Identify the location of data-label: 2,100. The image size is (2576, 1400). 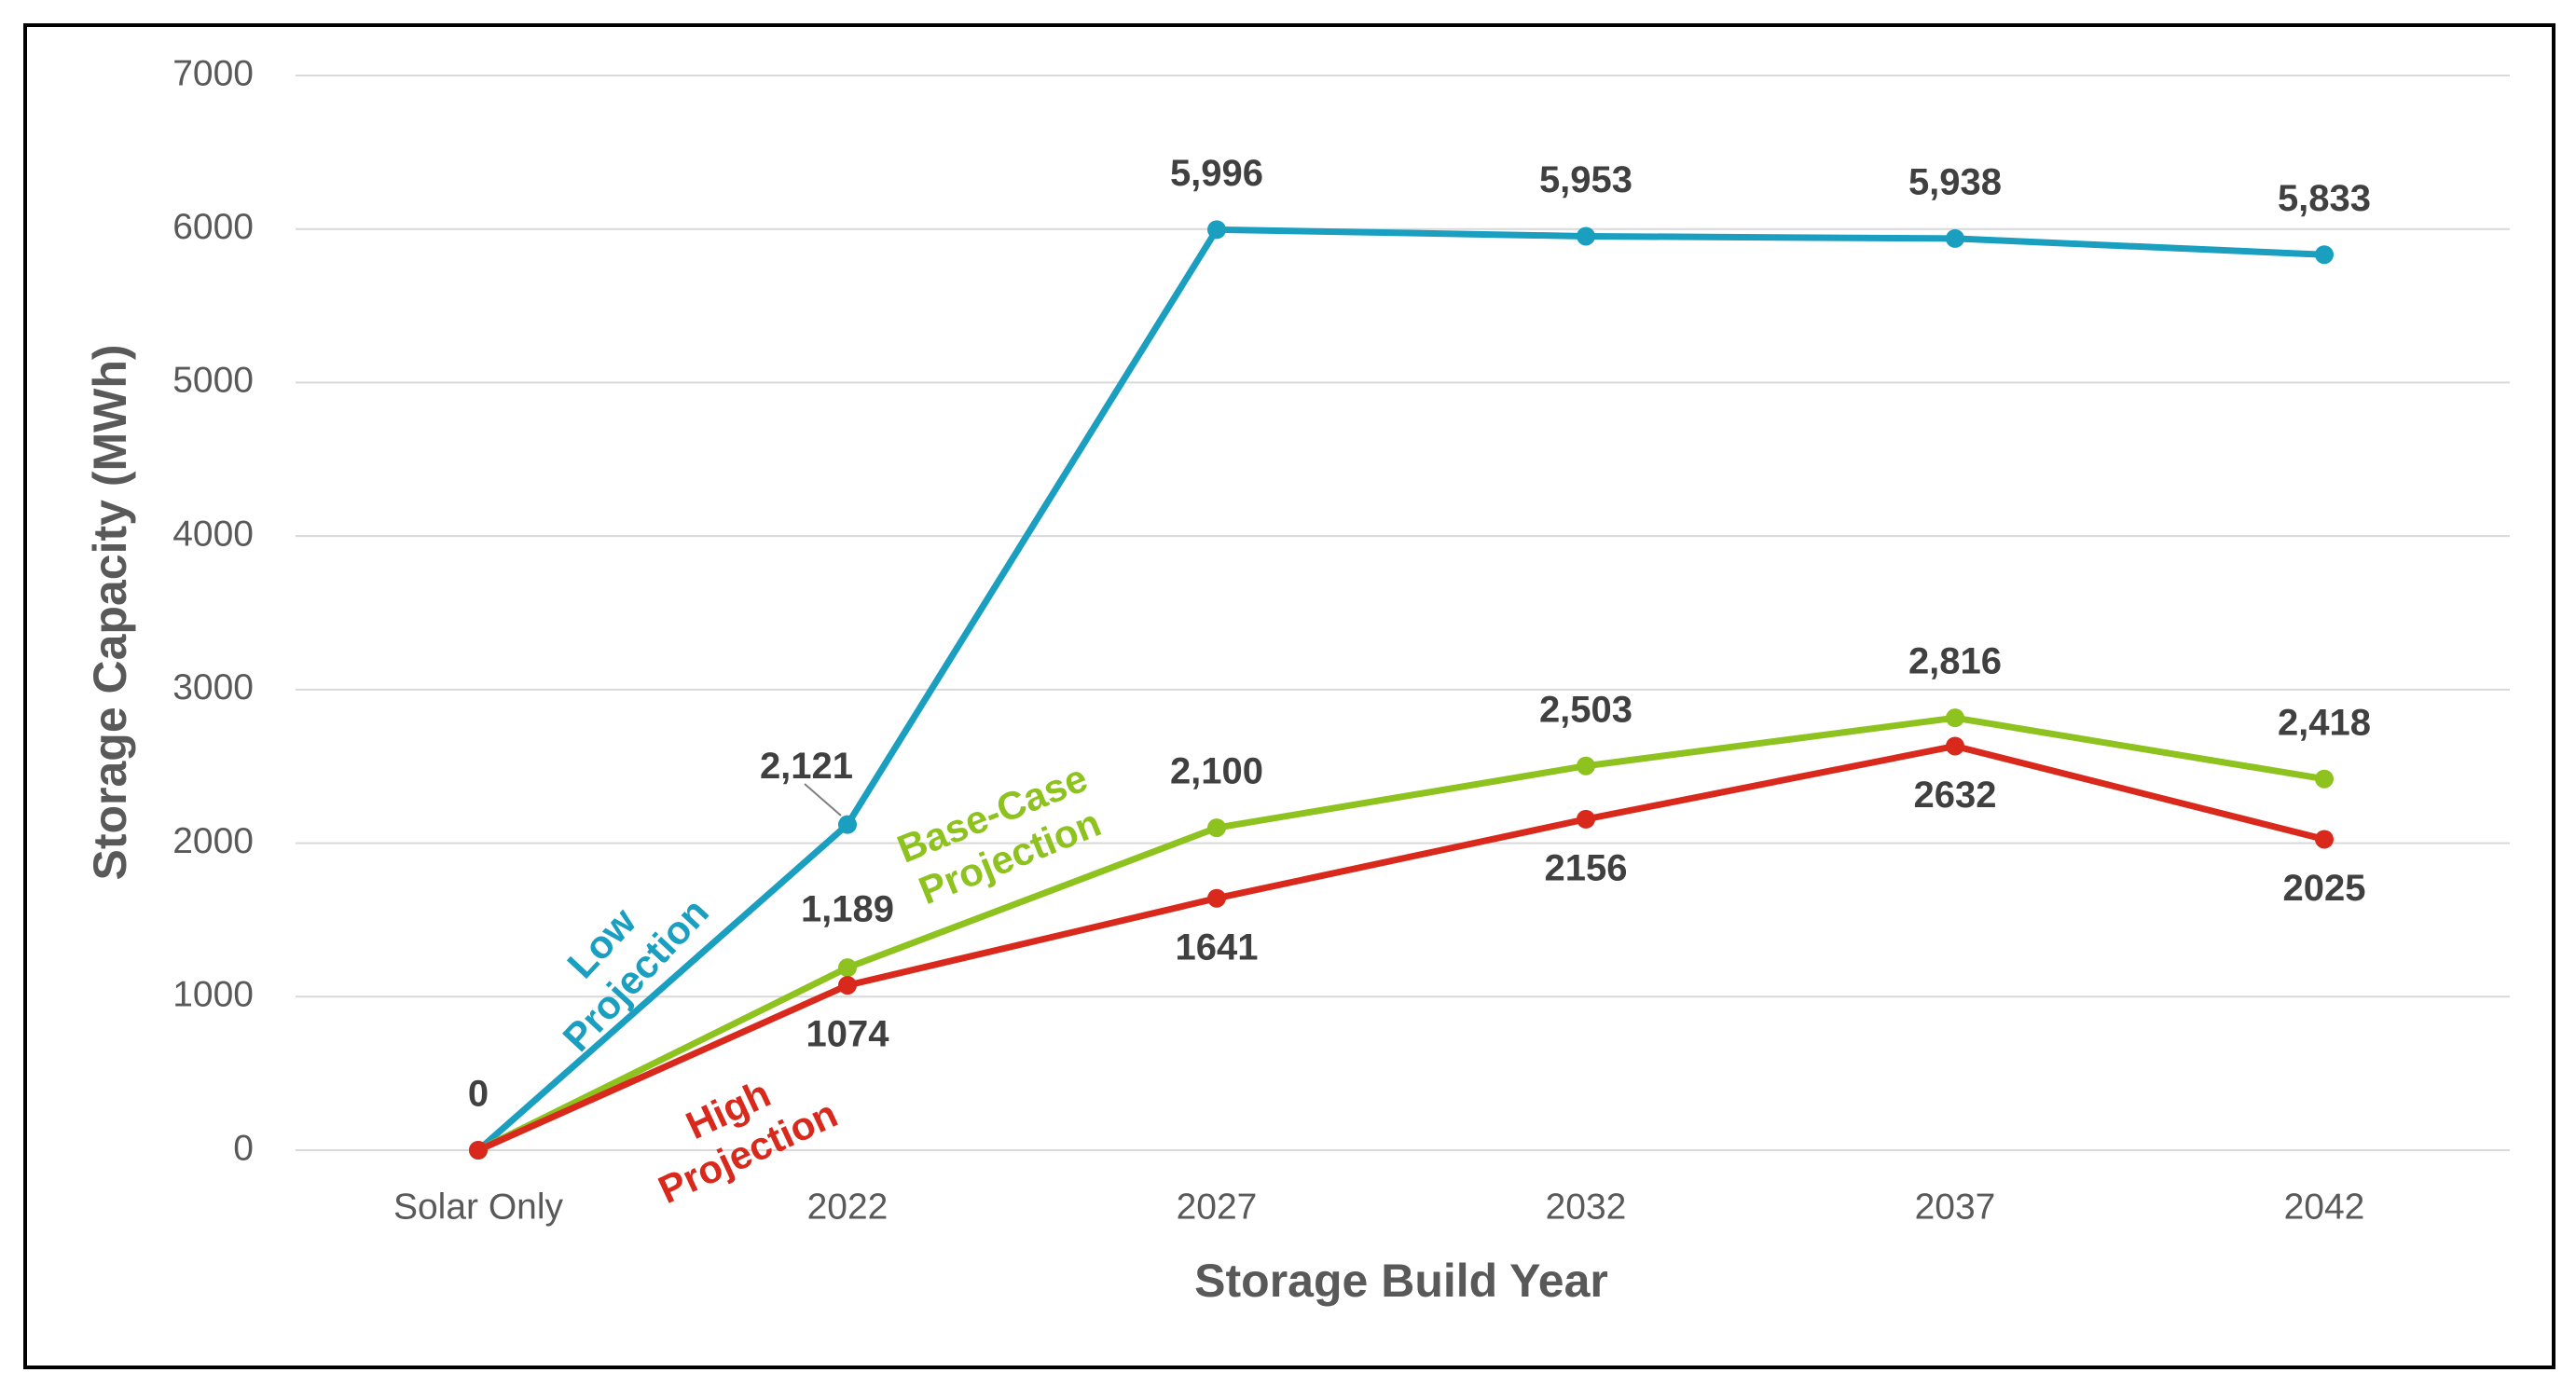
(1216, 771).